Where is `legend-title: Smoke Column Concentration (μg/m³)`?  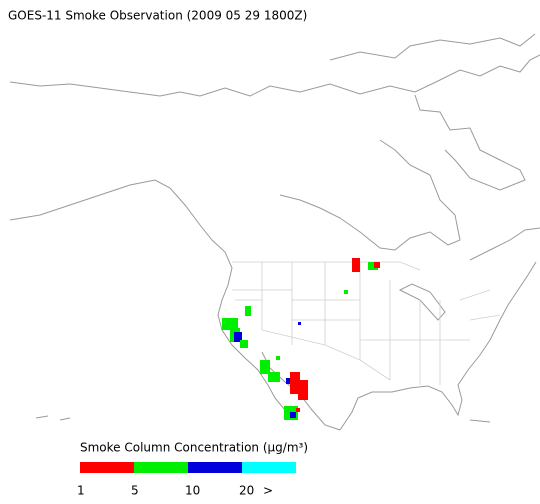 legend-title: Smoke Column Concentration (μg/m³) is located at coordinates (194, 448).